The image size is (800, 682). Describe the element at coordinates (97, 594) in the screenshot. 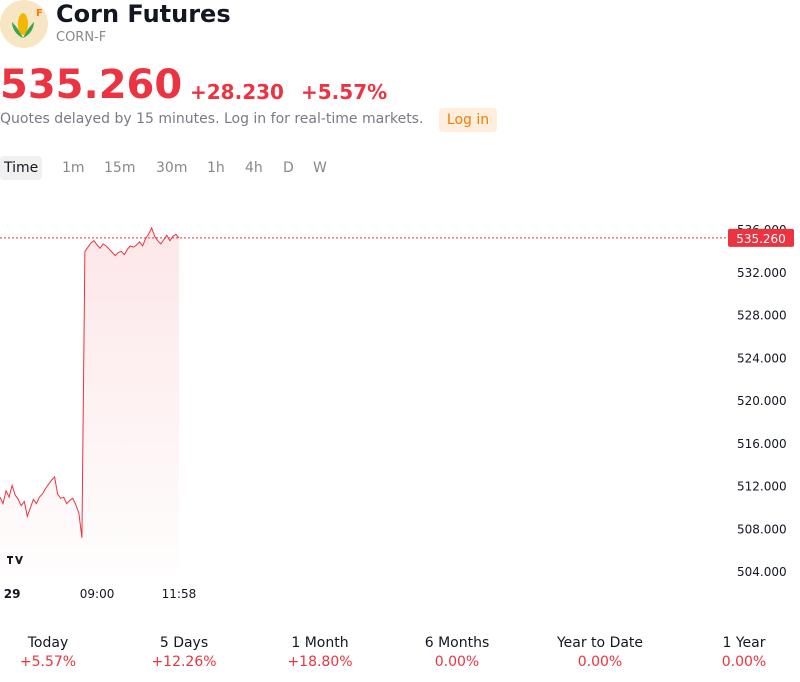

I see `x-tick-label: 09:00` at that location.